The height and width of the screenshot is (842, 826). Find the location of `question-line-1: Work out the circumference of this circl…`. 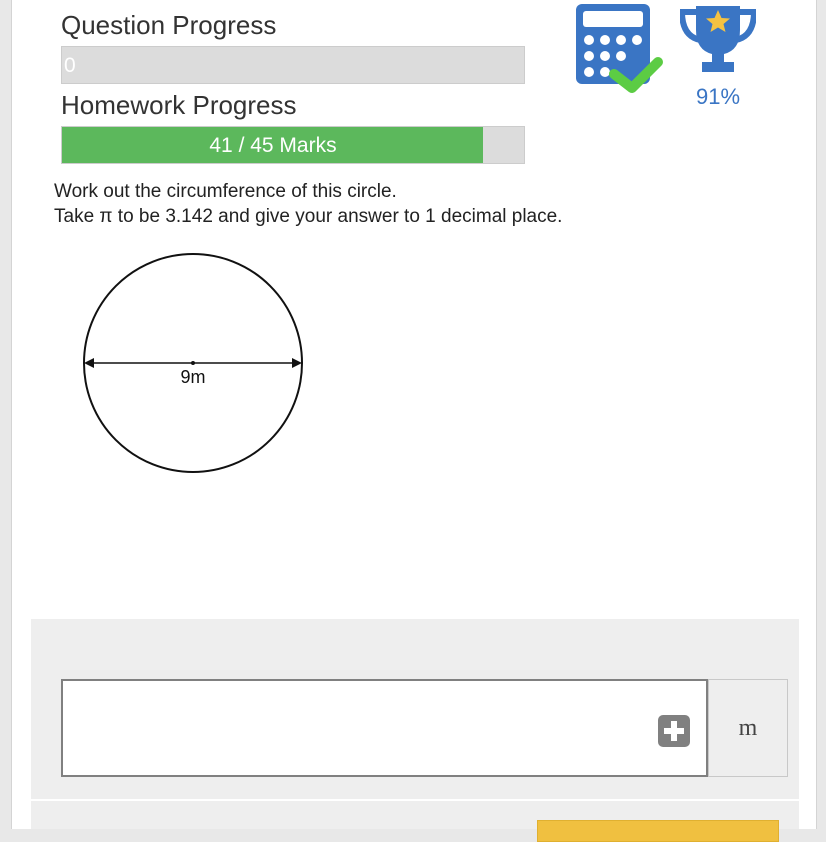

question-line-1: Work out the circumference of this circl… is located at coordinates (225, 191).